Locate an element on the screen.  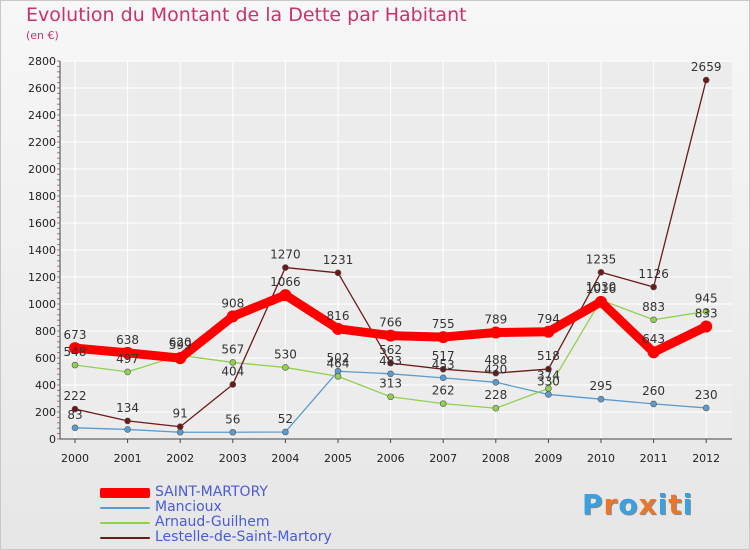
data-label: 789 is located at coordinates (495, 319).